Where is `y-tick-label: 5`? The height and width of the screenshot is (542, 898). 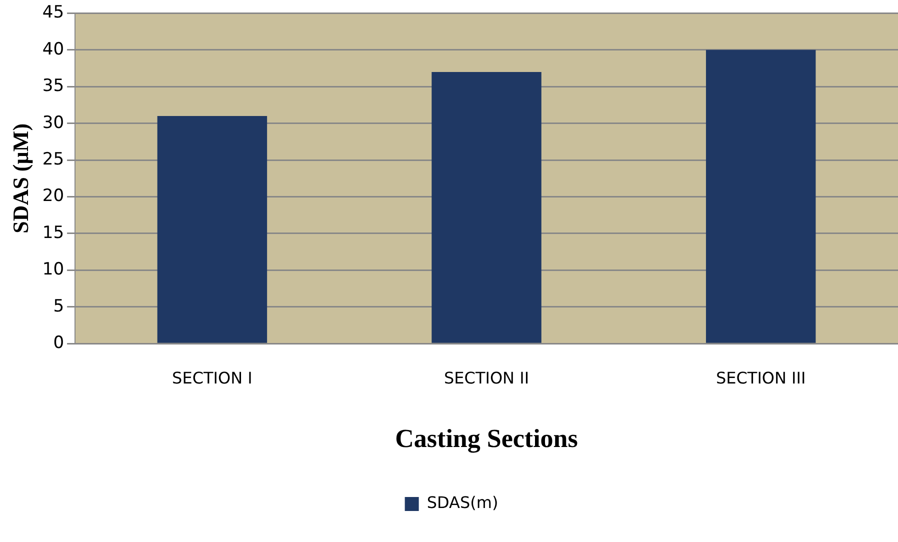
y-tick-label: 5 is located at coordinates (58, 306).